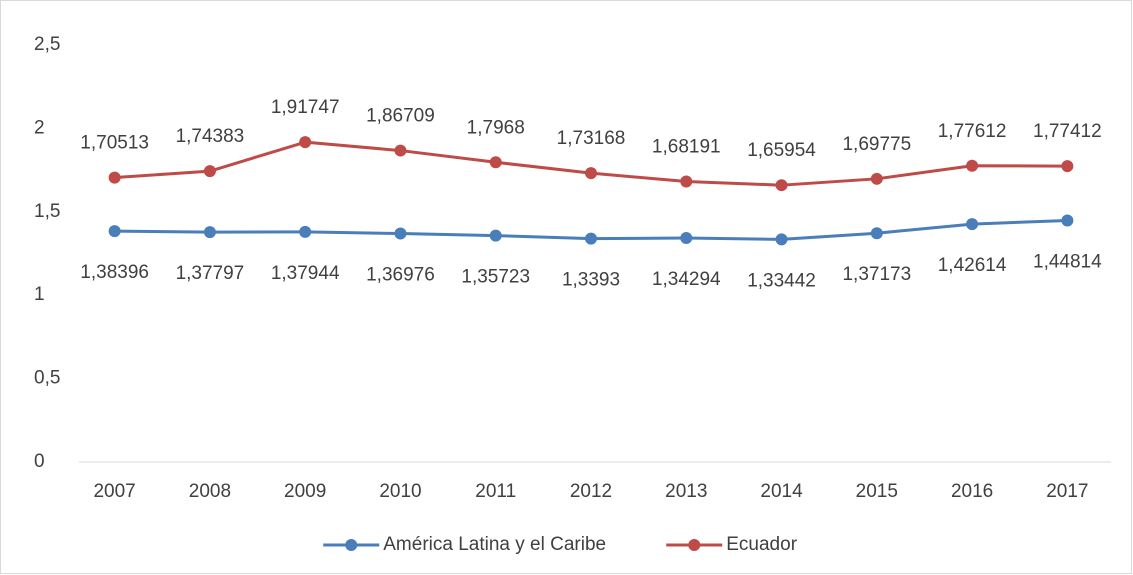 The width and height of the screenshot is (1133, 575). I want to click on x-tick-label: 2013, so click(686, 491).